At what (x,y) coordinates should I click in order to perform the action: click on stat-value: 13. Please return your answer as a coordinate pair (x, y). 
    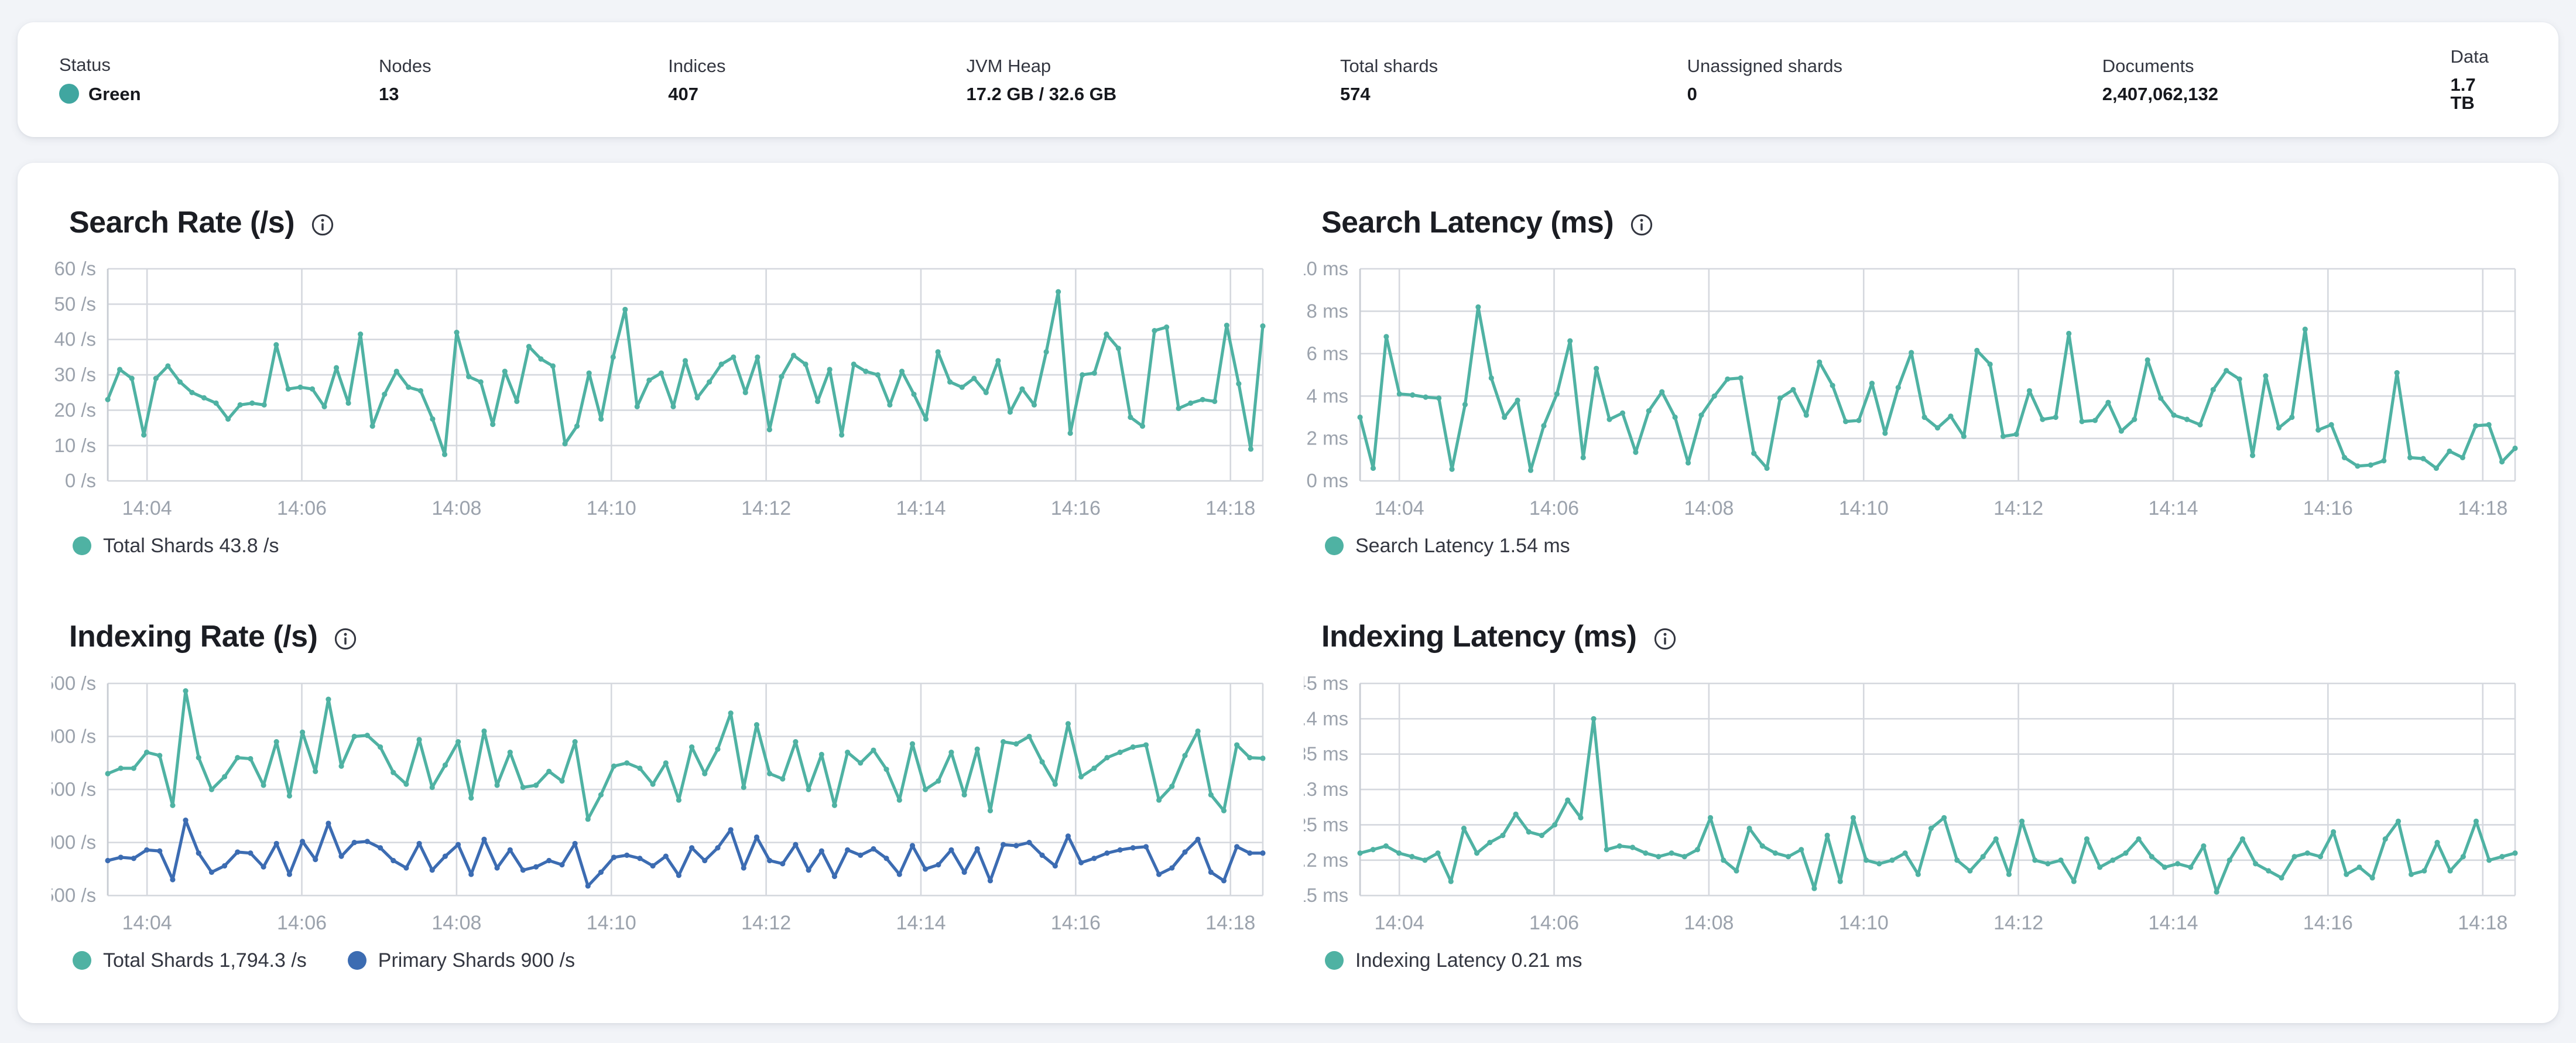
    Looking at the image, I should click on (523, 94).